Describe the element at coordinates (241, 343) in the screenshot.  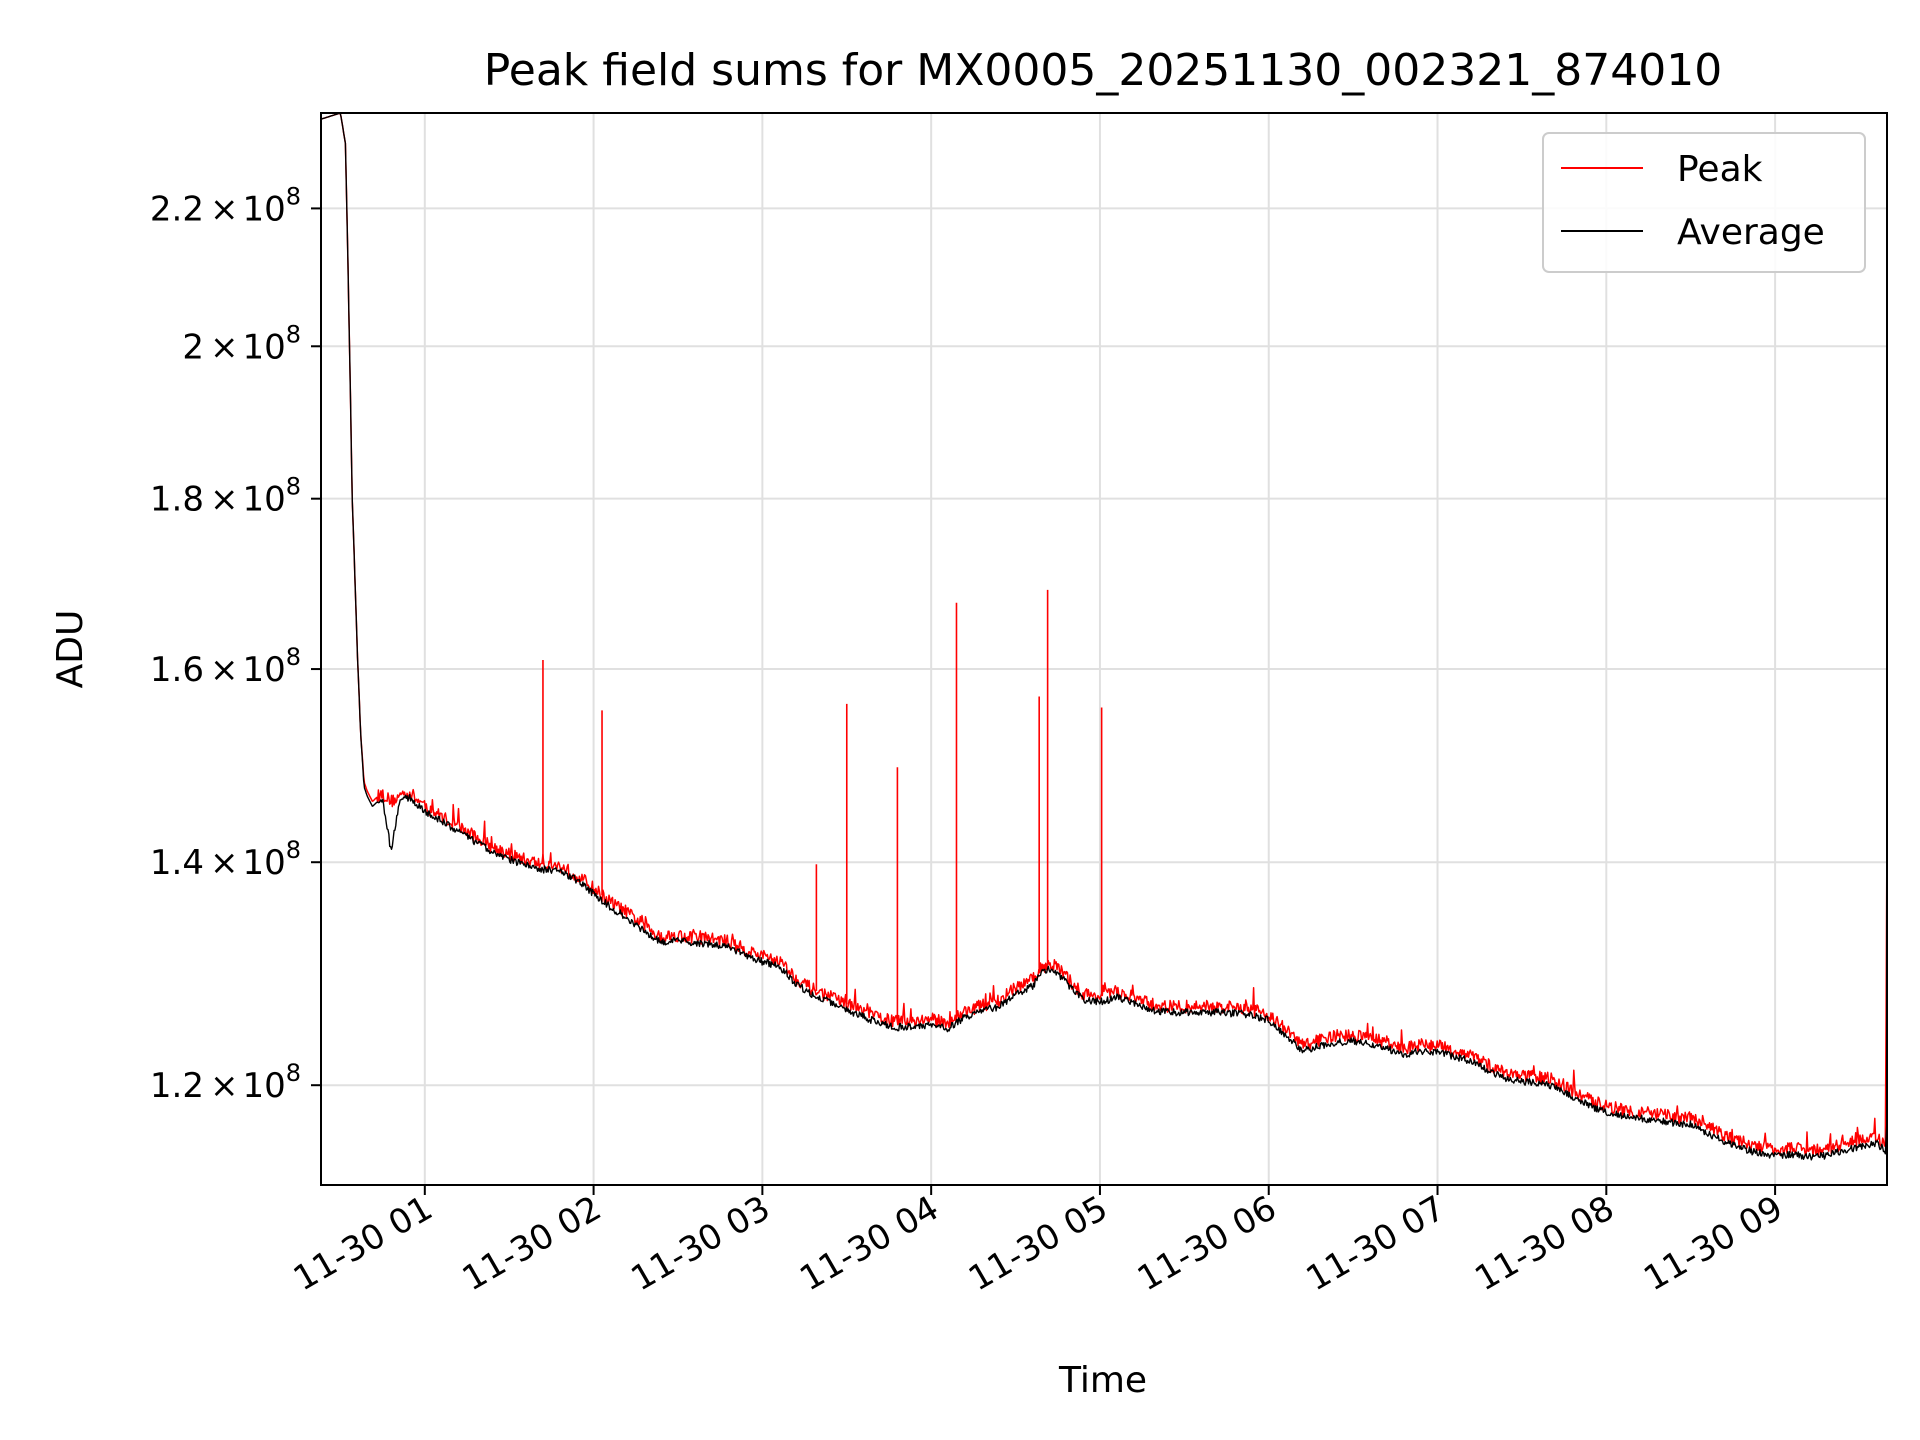
I see `y-tick-label: 2 × 10⁸` at that location.